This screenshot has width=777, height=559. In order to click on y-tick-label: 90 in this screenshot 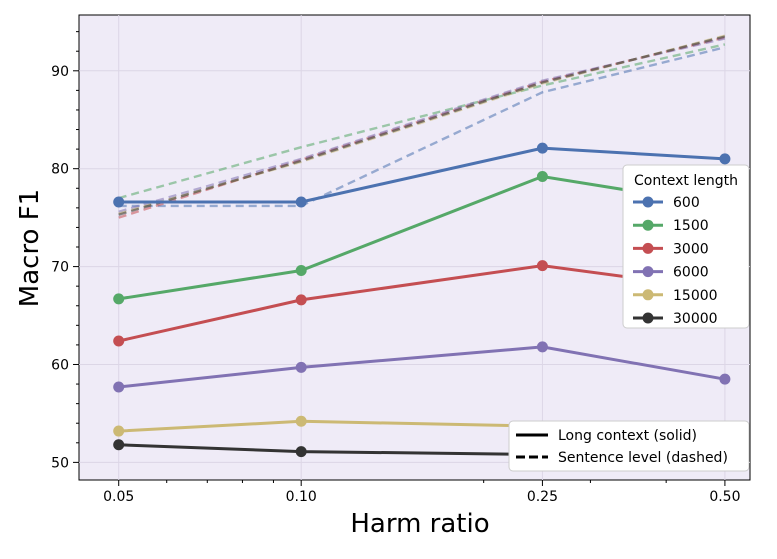, I will do `click(60, 72)`.